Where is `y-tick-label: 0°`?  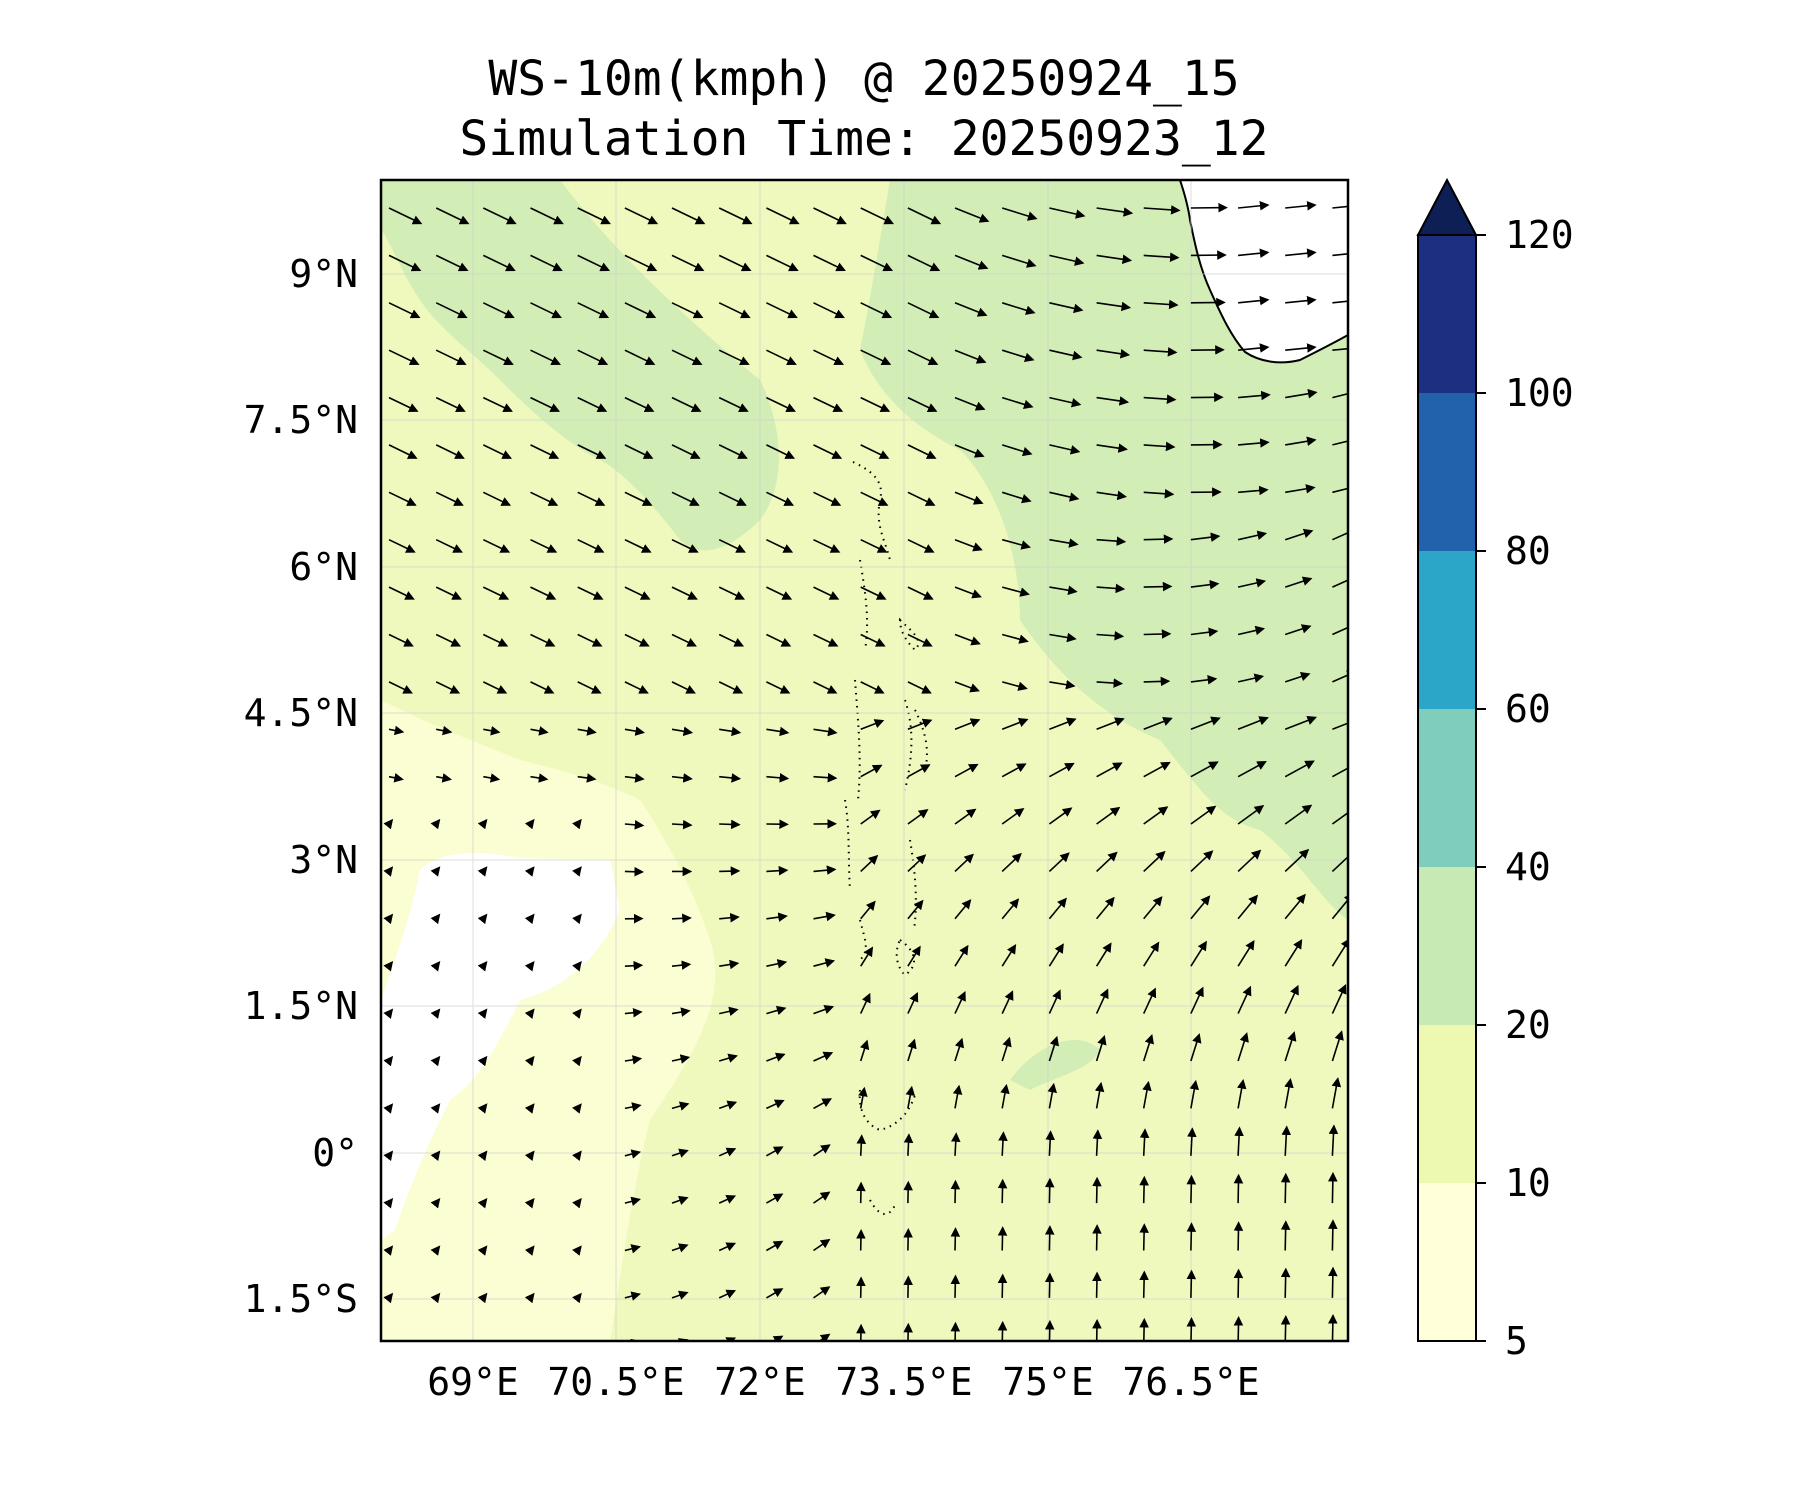
y-tick-label: 0° is located at coordinates (335, 1153).